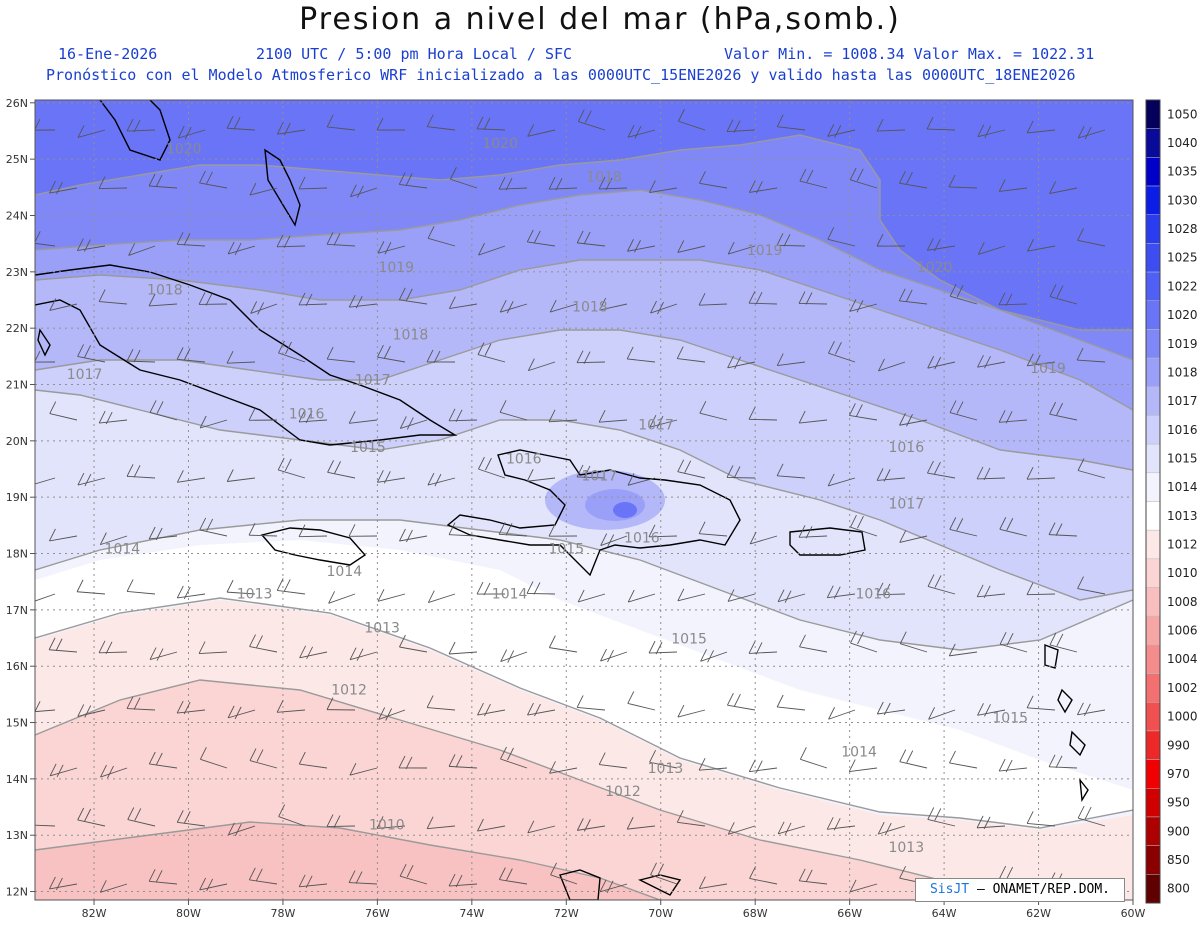 The image size is (1200, 927). Describe the element at coordinates (642, 538) in the screenshot. I see `isobar-label: 1016` at that location.